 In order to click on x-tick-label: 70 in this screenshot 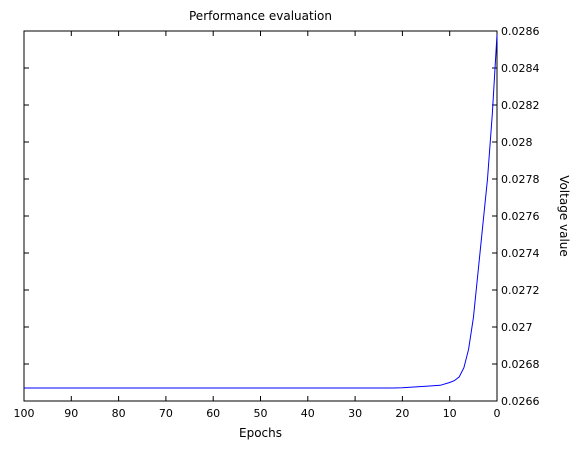, I will do `click(166, 413)`.